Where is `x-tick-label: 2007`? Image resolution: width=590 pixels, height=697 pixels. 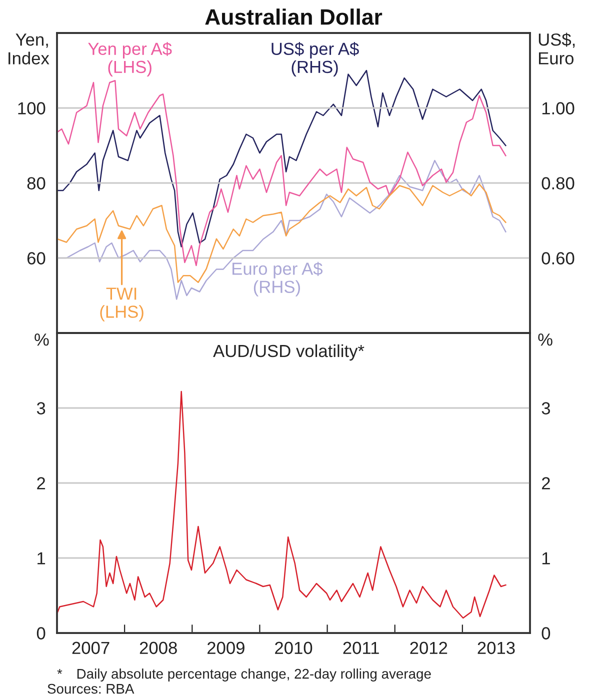 x-tick-label: 2007 is located at coordinates (91, 648).